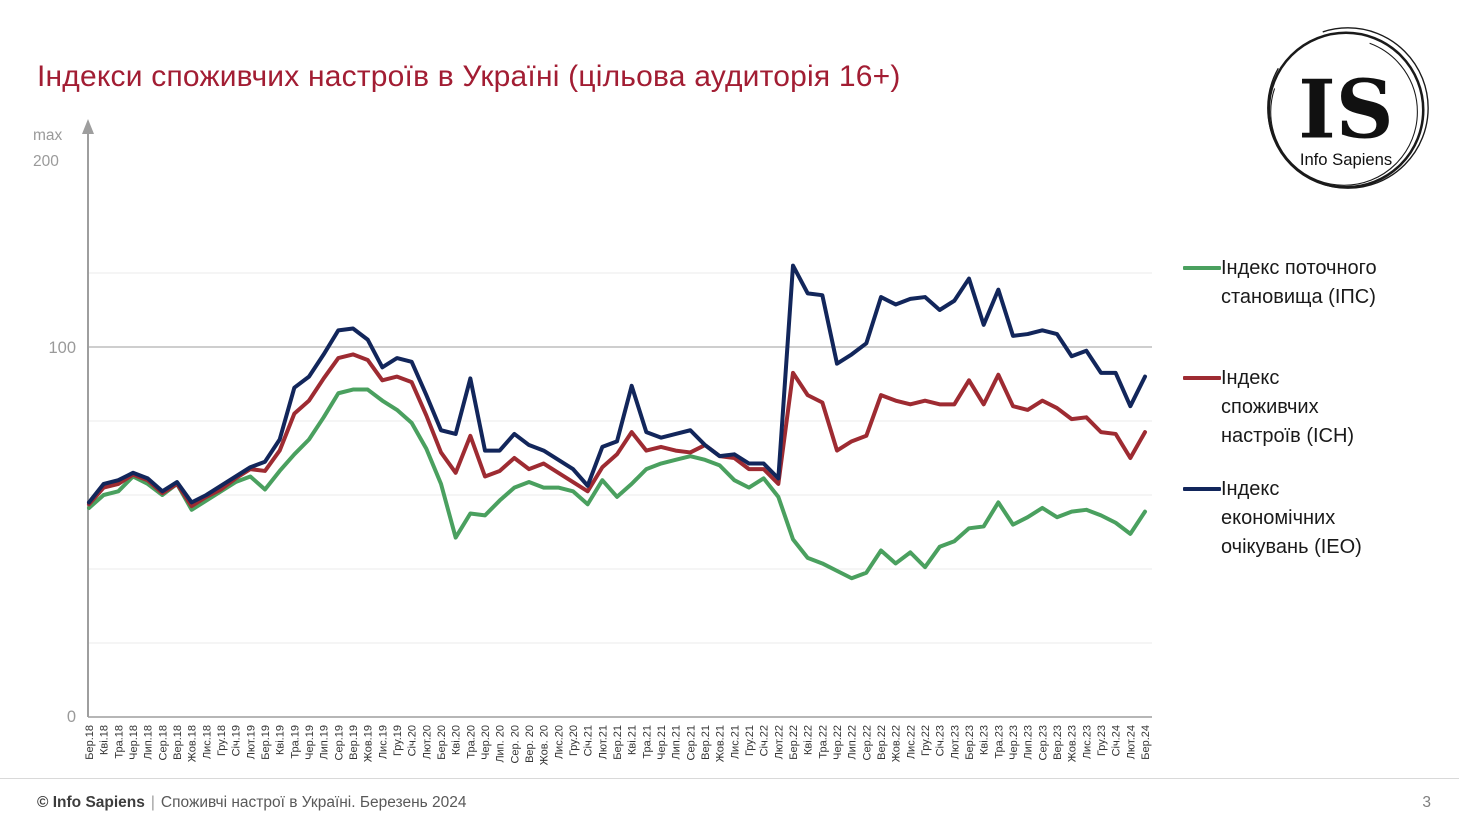 The image size is (1459, 823). Describe the element at coordinates (618, 742) in the screenshot. I see `x-tick-label: Бер.21` at that location.